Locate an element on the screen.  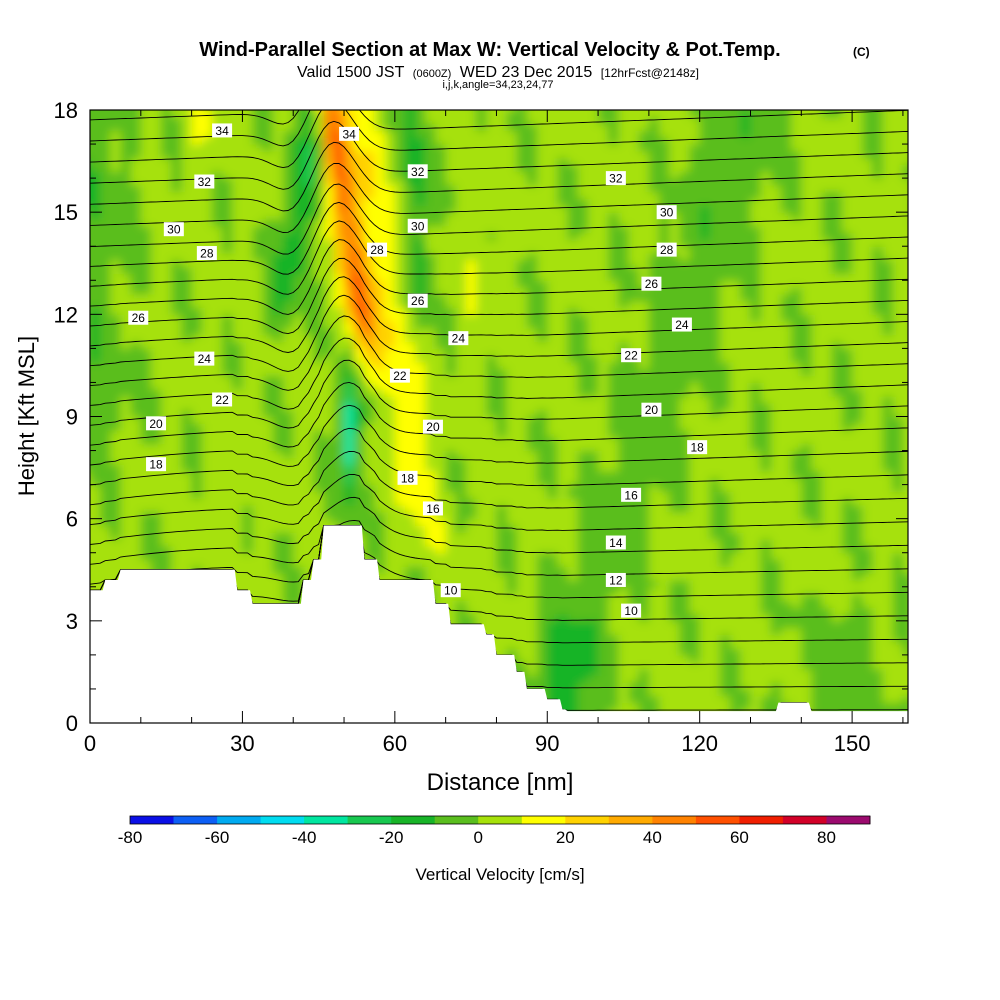
colorbar-label: Vertical Velocity [cm/s] is located at coordinates (499, 874).